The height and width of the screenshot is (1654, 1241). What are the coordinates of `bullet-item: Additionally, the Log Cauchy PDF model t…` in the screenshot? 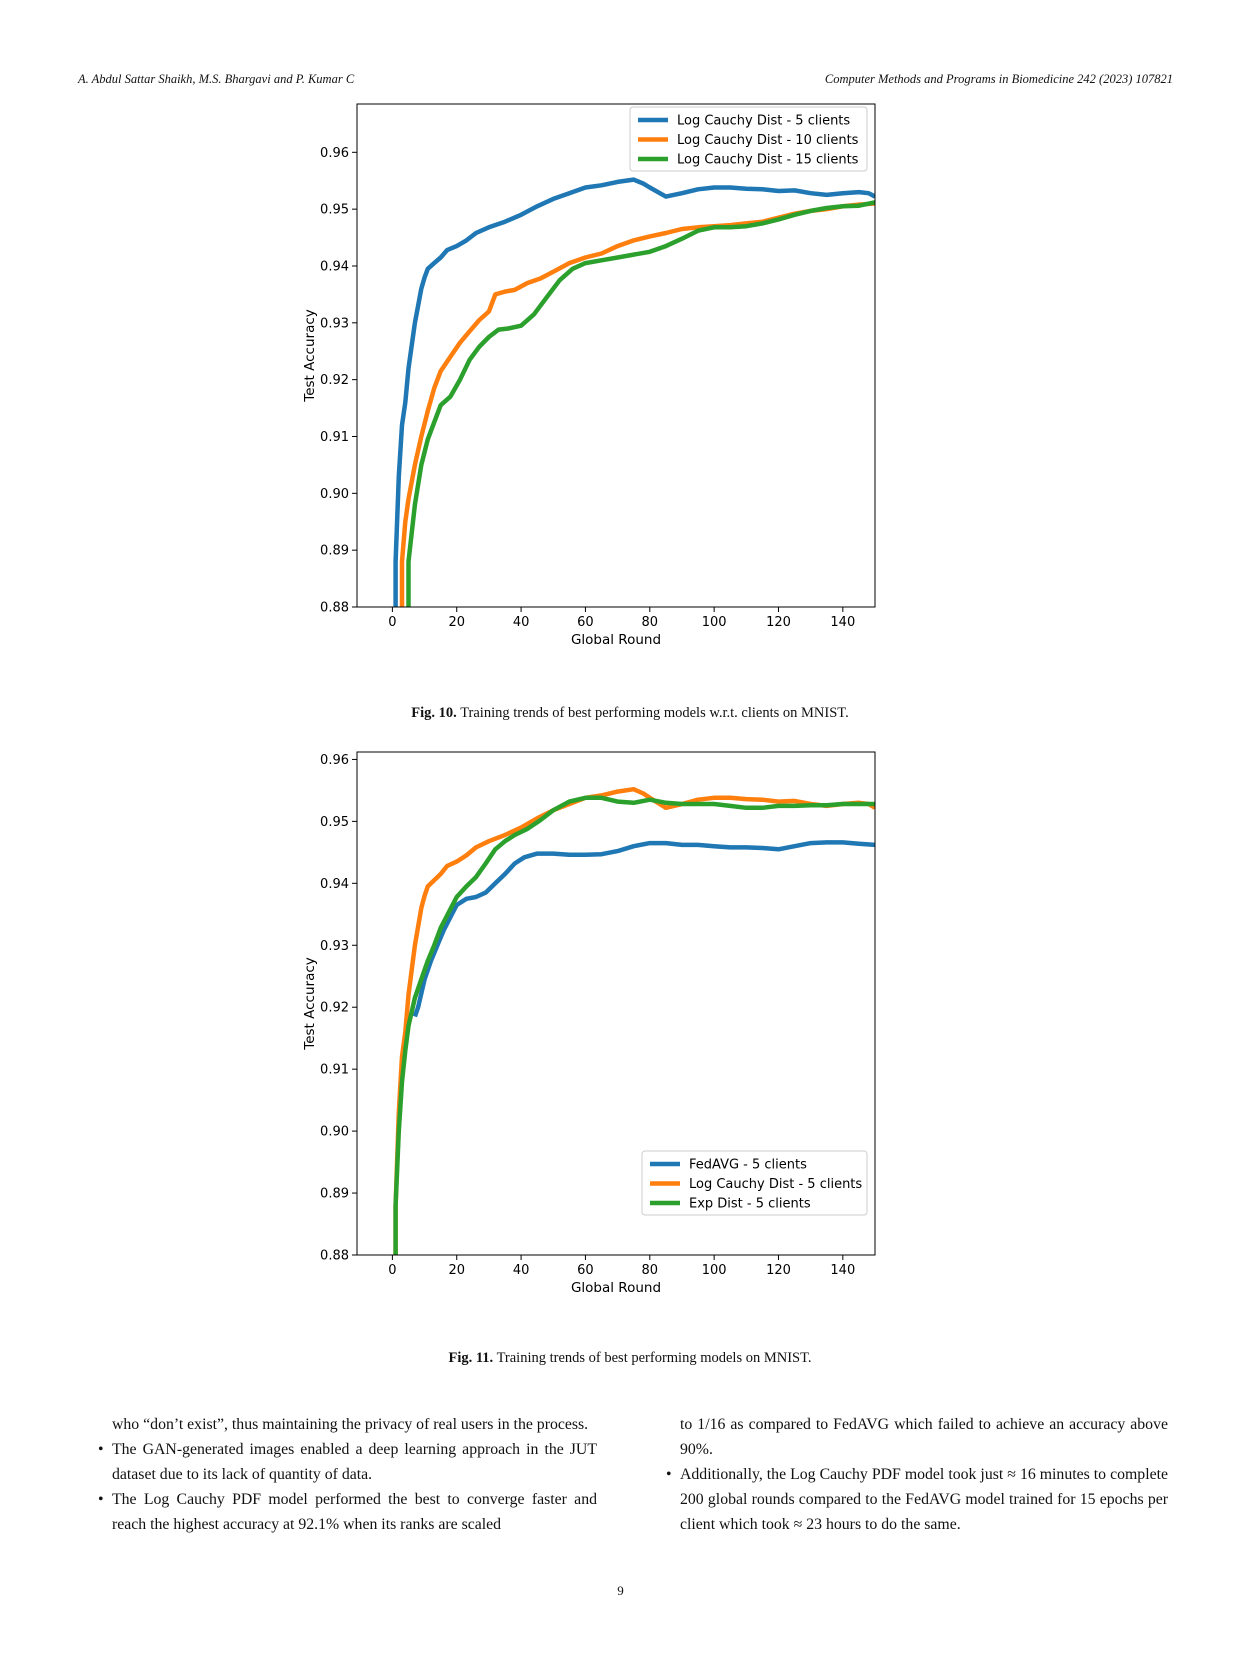 It's located at (914, 1499).